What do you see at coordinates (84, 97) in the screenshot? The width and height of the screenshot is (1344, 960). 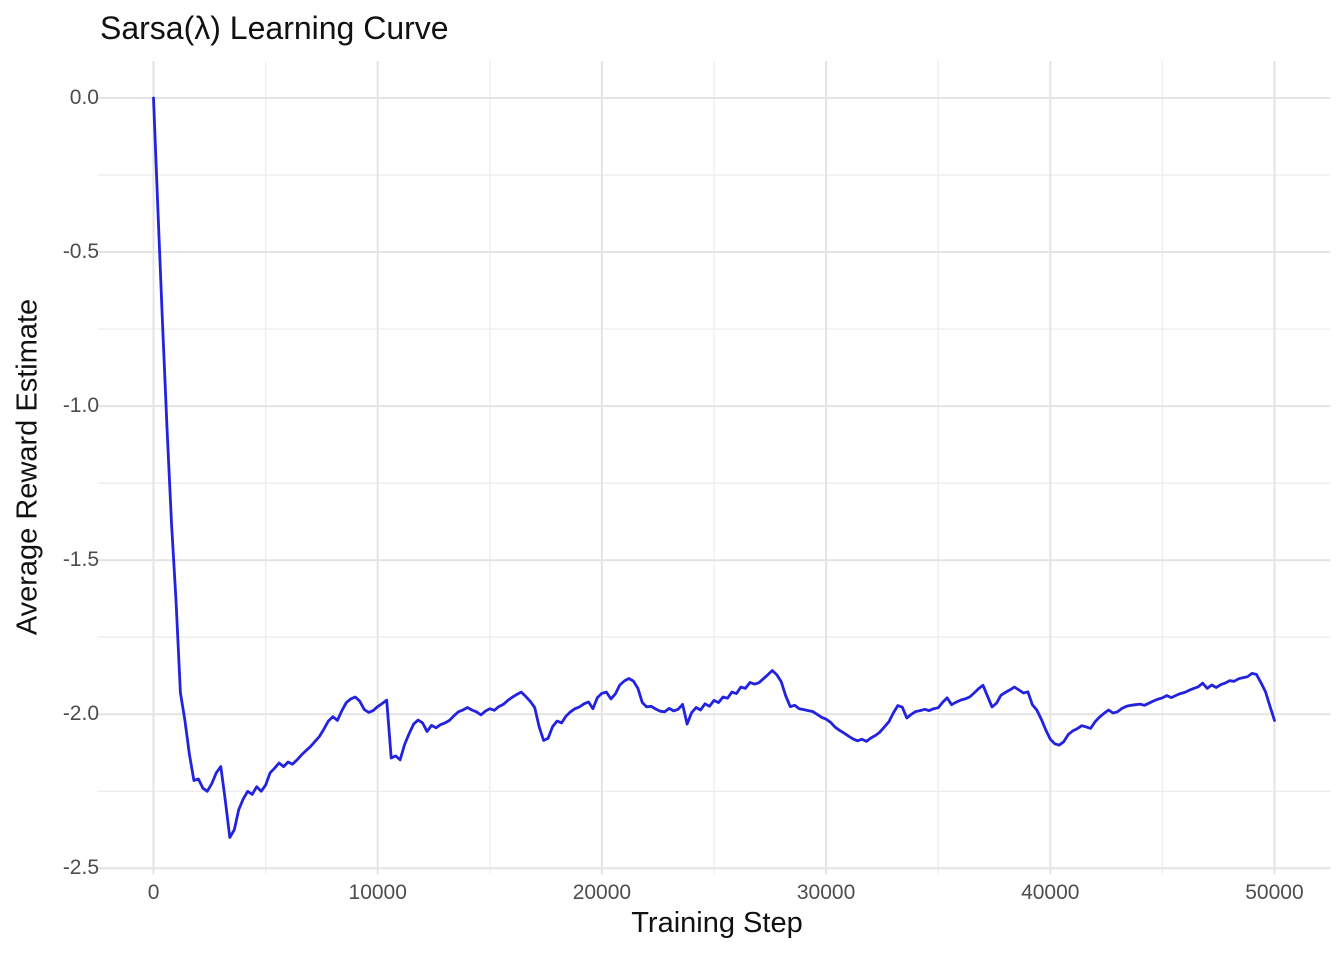 I see `y-tick-label: 0.0` at bounding box center [84, 97].